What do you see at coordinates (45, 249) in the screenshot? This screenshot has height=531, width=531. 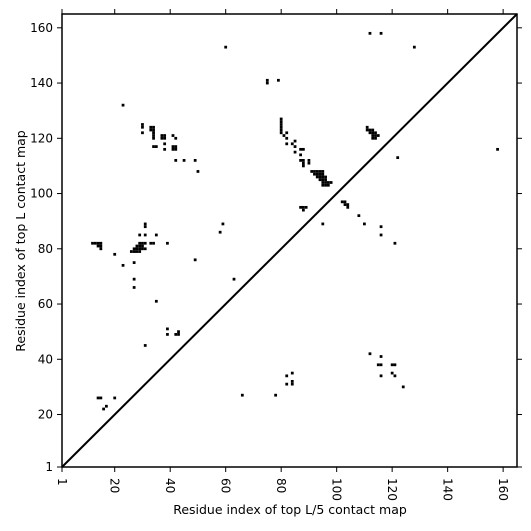 I see `y-tick-label: 80` at bounding box center [45, 249].